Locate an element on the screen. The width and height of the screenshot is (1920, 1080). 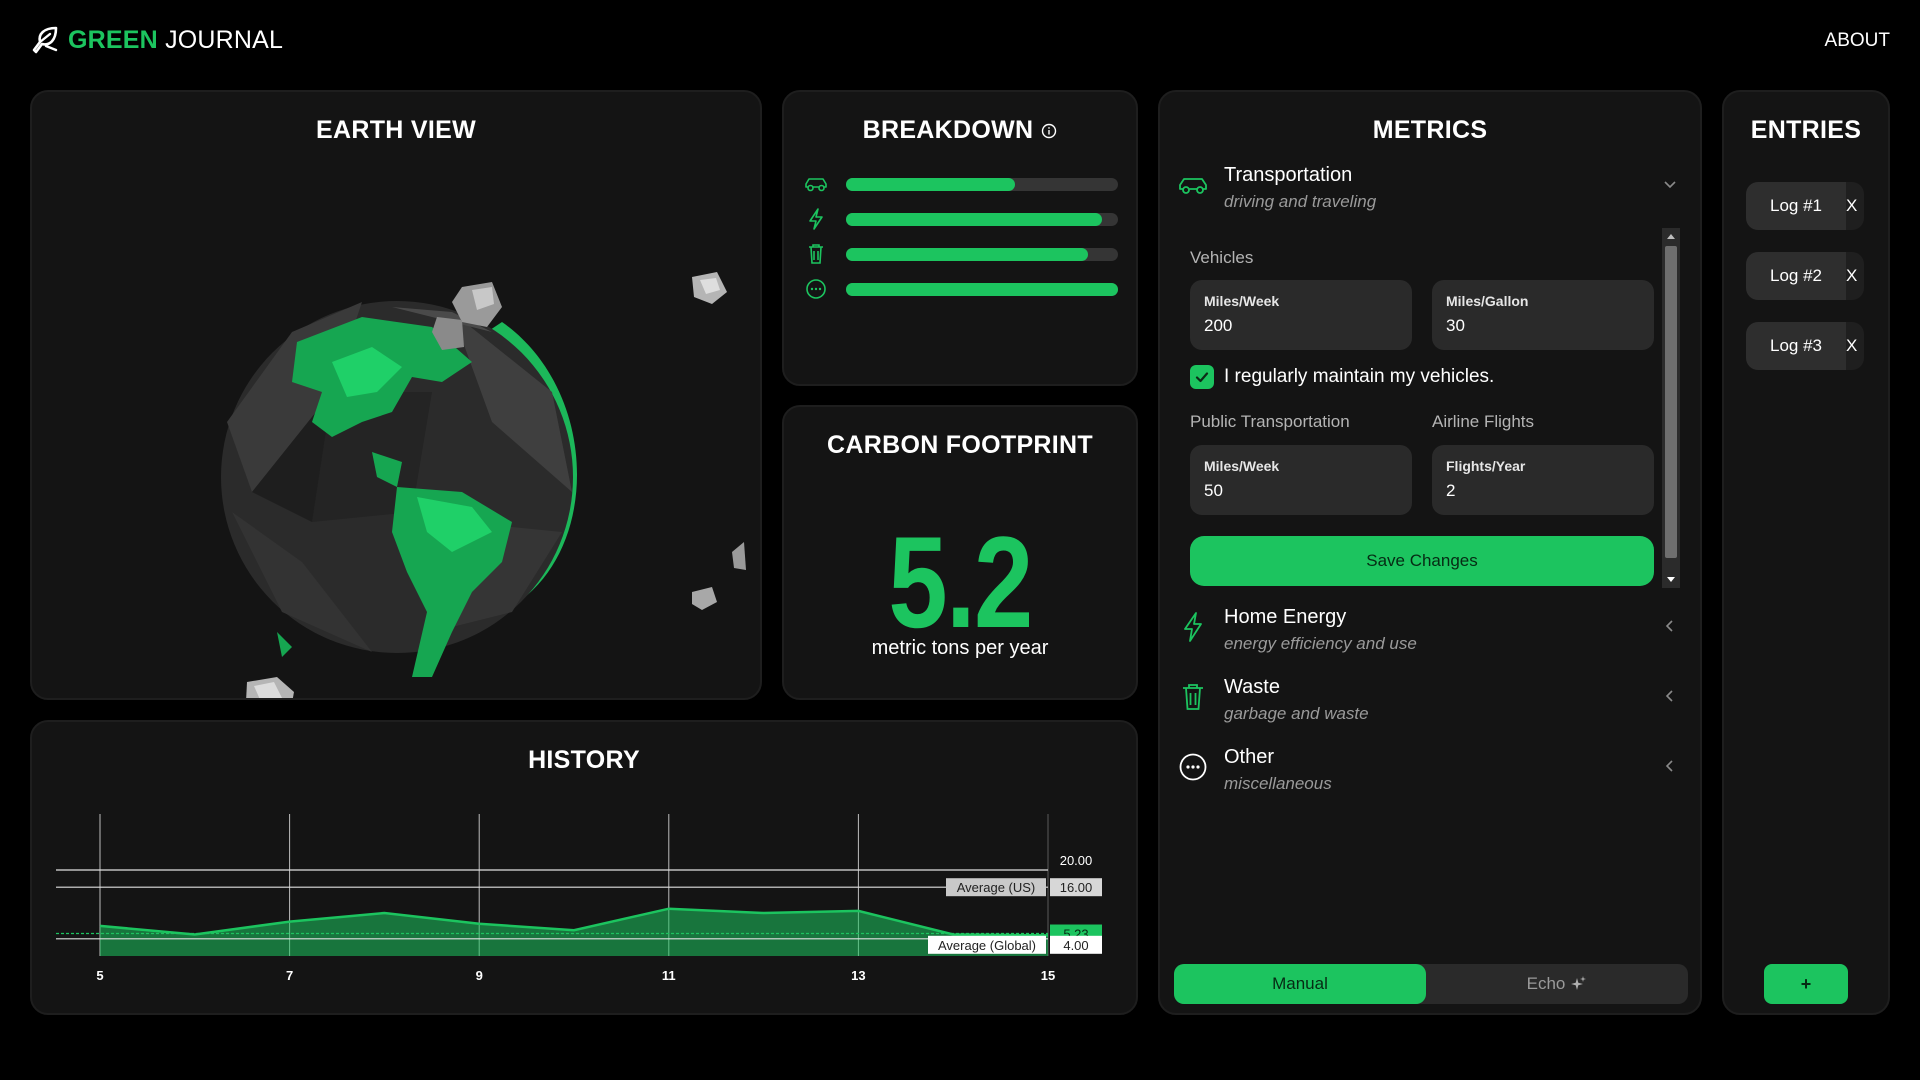
field-label: Miles/Gallon is located at coordinates (1487, 301).